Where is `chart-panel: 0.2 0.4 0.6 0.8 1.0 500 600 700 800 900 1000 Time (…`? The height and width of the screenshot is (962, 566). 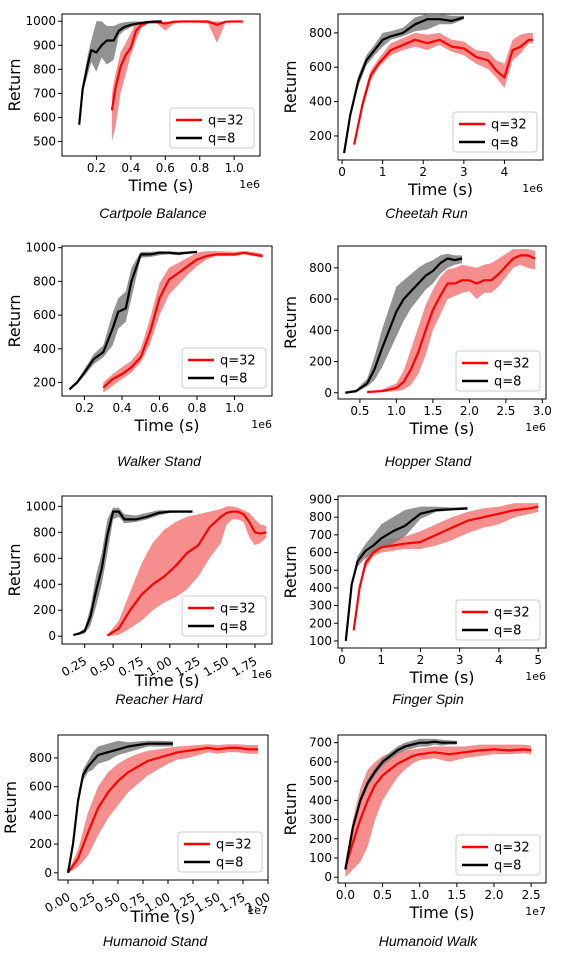 chart-panel: 0.2 0.4 0.6 0.8 1.0 500 600 700 800 900 1000 Time (… is located at coordinates (133, 117).